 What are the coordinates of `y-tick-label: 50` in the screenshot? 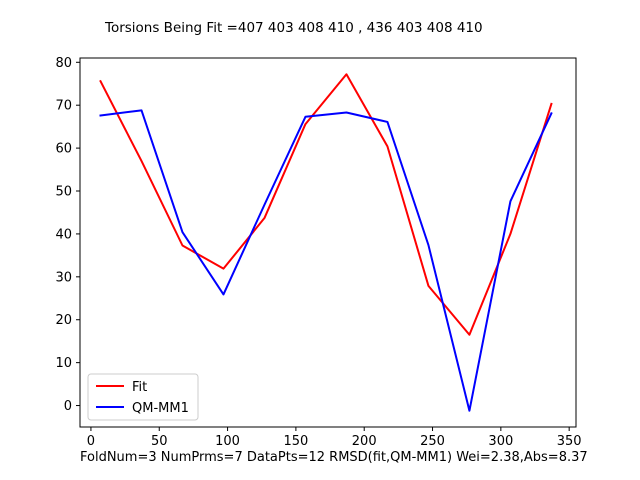 It's located at (63, 192).